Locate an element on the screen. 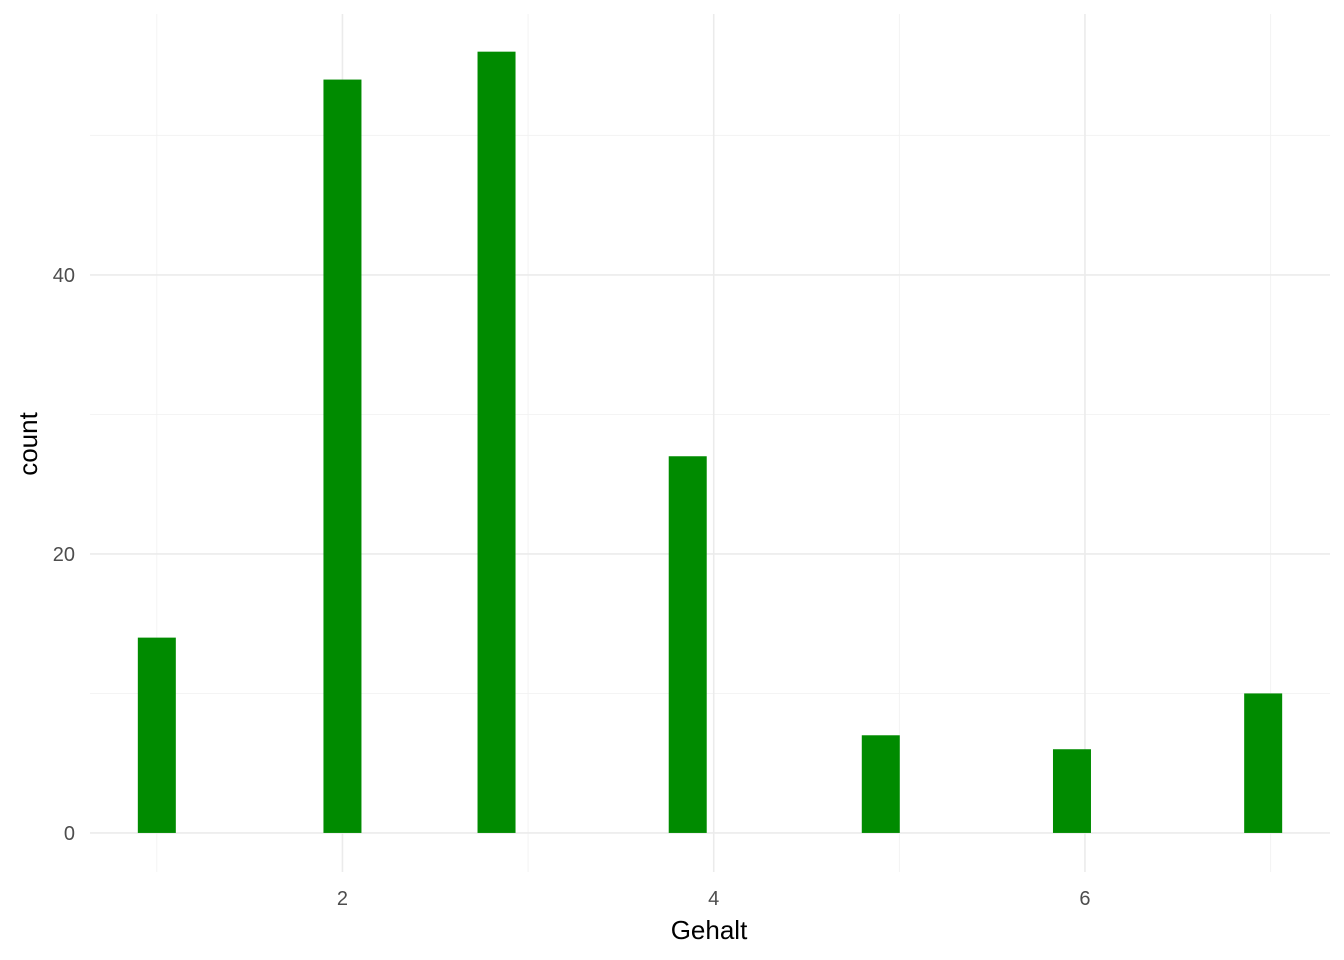  x-tick-label: 2 is located at coordinates (342, 899).